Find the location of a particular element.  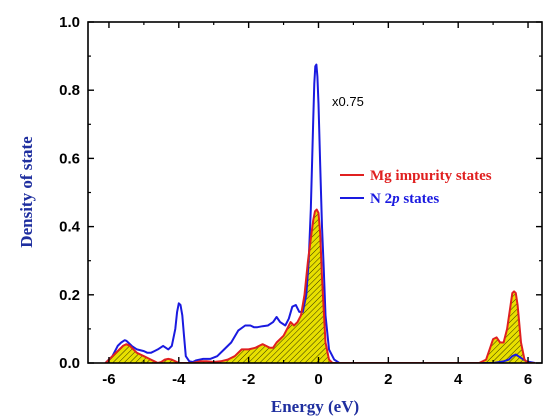

y-tick-label: 1.0 is located at coordinates (69, 22).